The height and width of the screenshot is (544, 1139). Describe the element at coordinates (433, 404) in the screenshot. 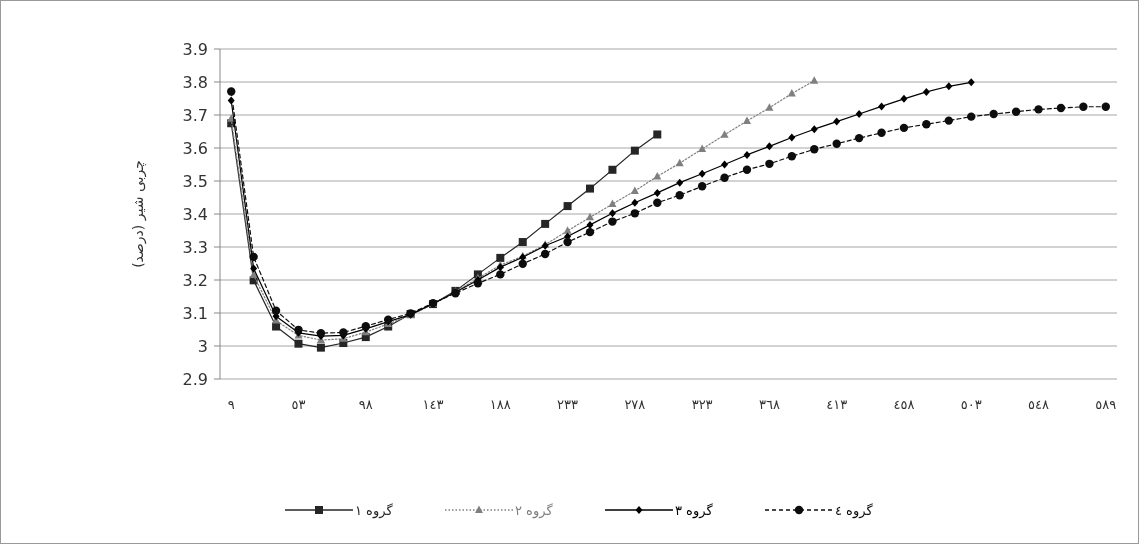

I see `x-tick-label: ١٤٣` at that location.